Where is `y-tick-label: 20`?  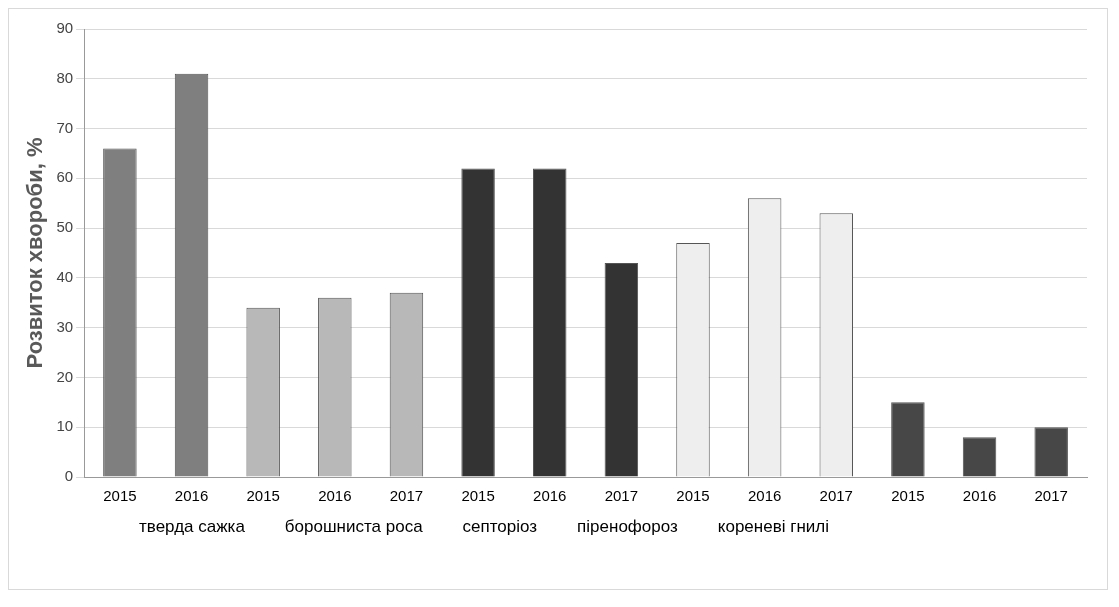 y-tick-label: 20 is located at coordinates (65, 376).